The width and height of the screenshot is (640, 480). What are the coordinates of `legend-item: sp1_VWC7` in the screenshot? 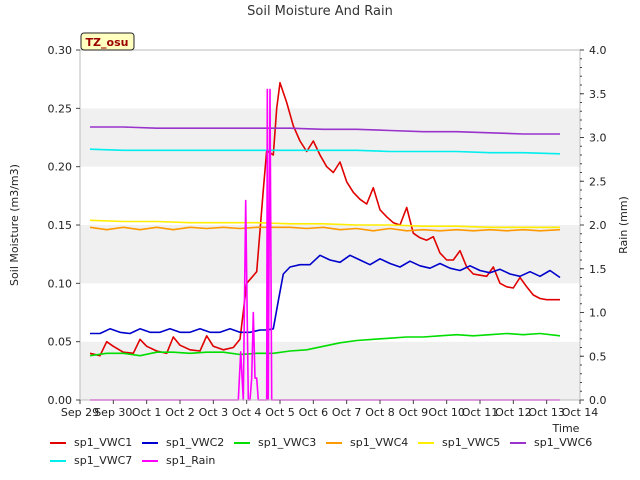 It's located at (91, 460).